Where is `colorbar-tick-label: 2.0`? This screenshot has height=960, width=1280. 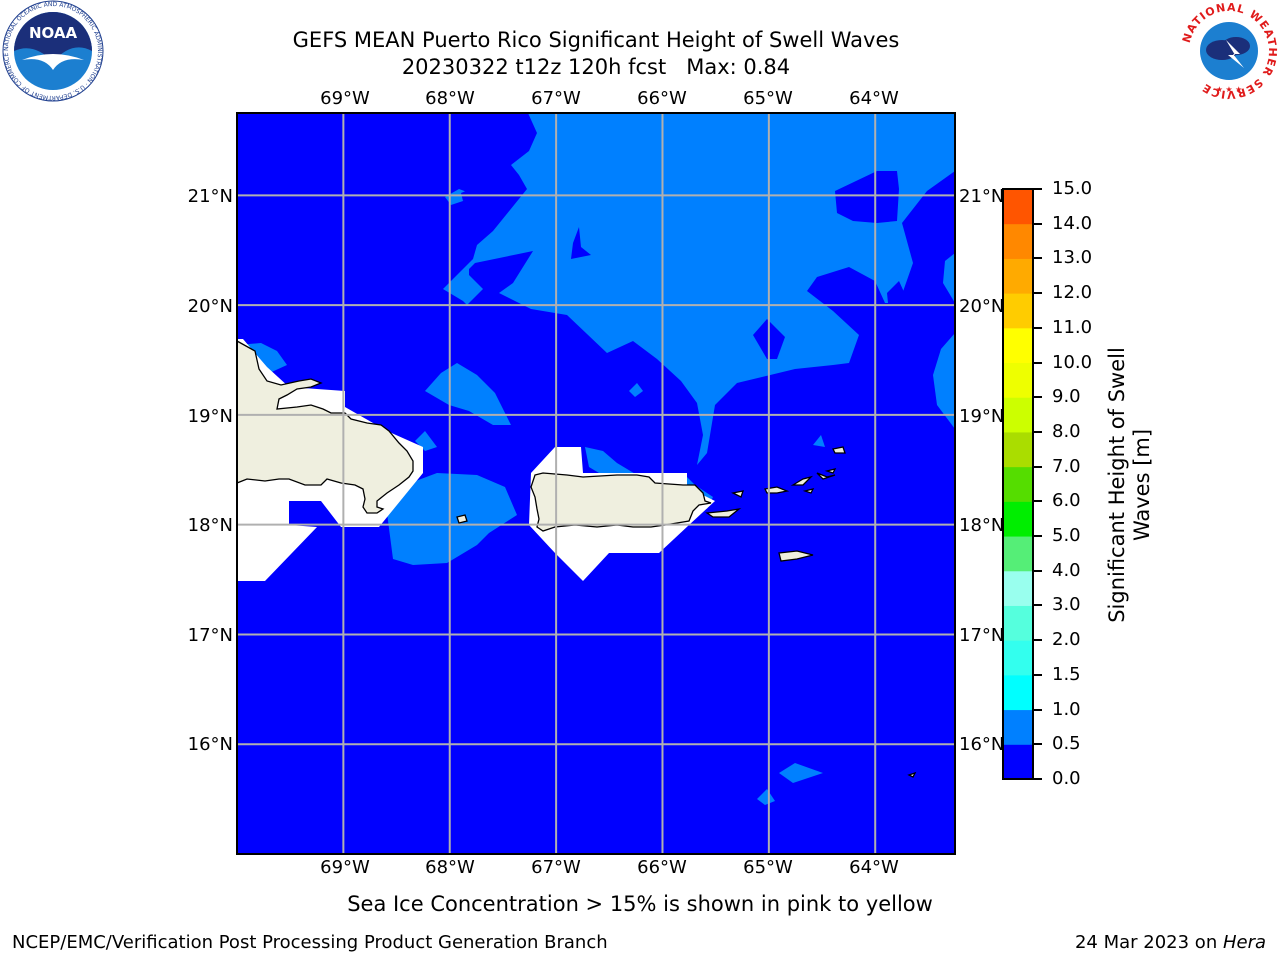
colorbar-tick-label: 2.0 is located at coordinates (1066, 640).